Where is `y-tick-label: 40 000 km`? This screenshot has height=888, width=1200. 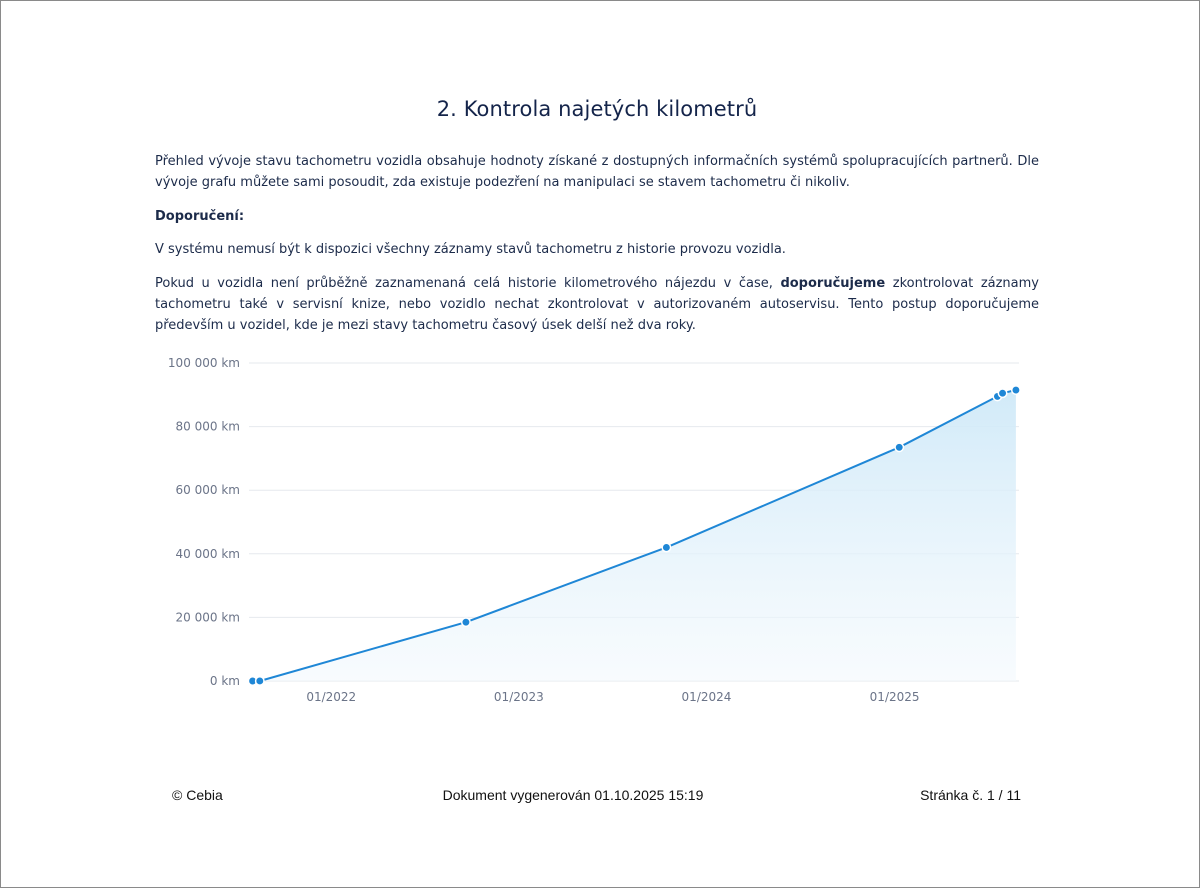
y-tick-label: 40 000 km is located at coordinates (208, 554).